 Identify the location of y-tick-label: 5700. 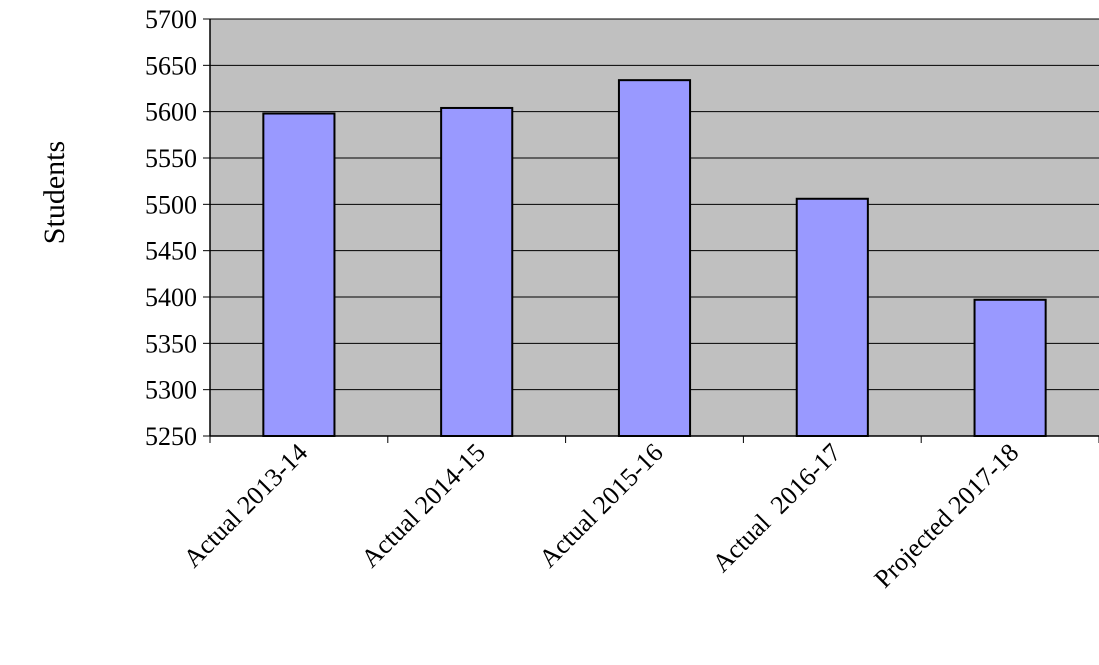
(171, 19).